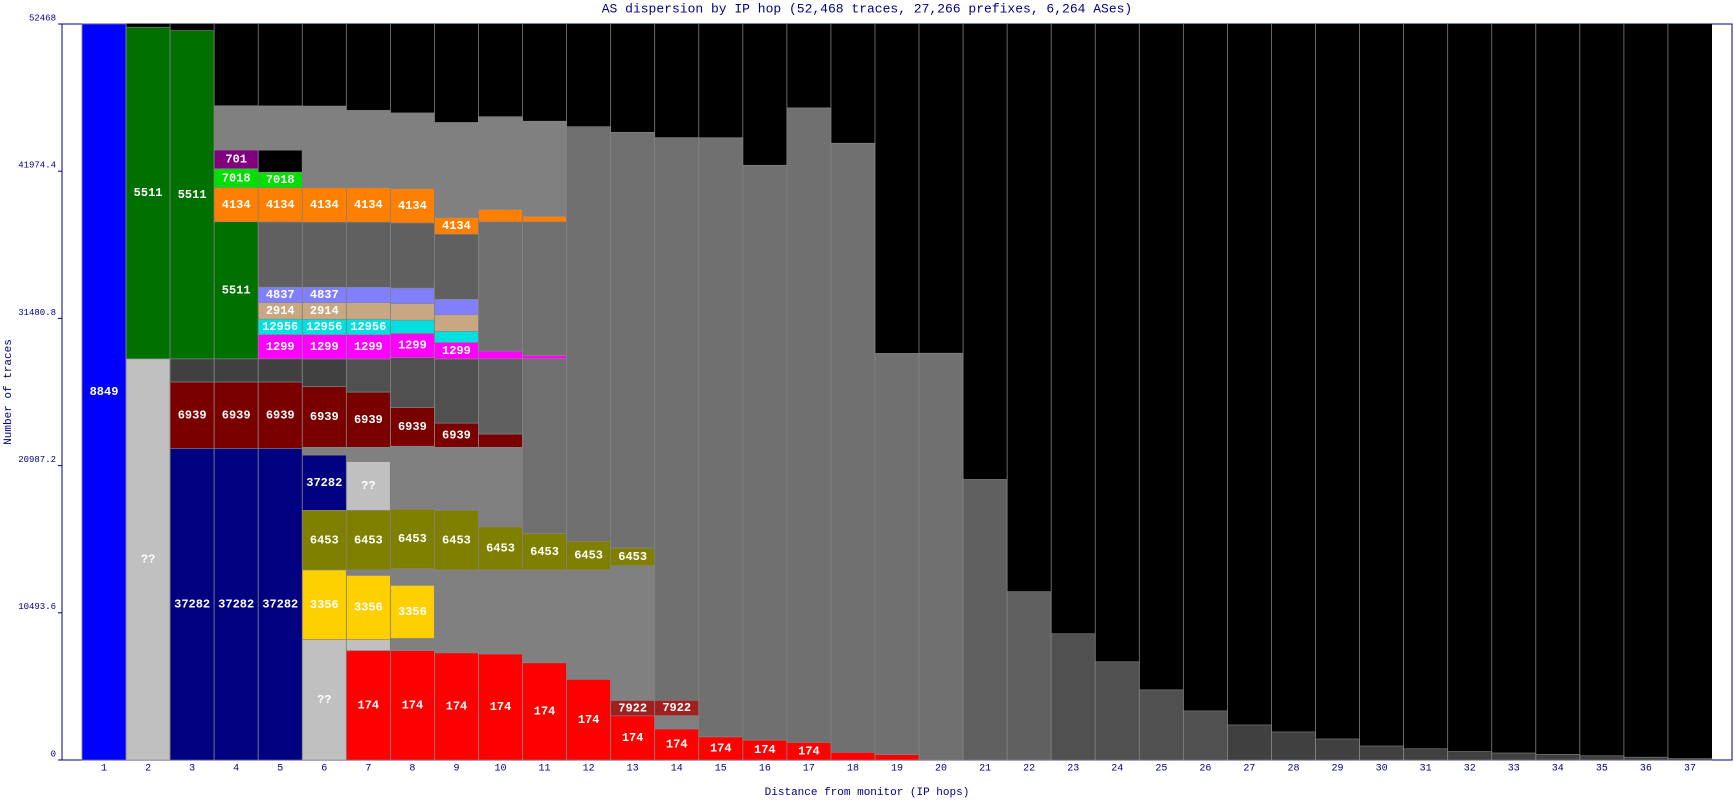 The image size is (1734, 800). What do you see at coordinates (721, 769) in the screenshot?
I see `x-tick-label: 15` at bounding box center [721, 769].